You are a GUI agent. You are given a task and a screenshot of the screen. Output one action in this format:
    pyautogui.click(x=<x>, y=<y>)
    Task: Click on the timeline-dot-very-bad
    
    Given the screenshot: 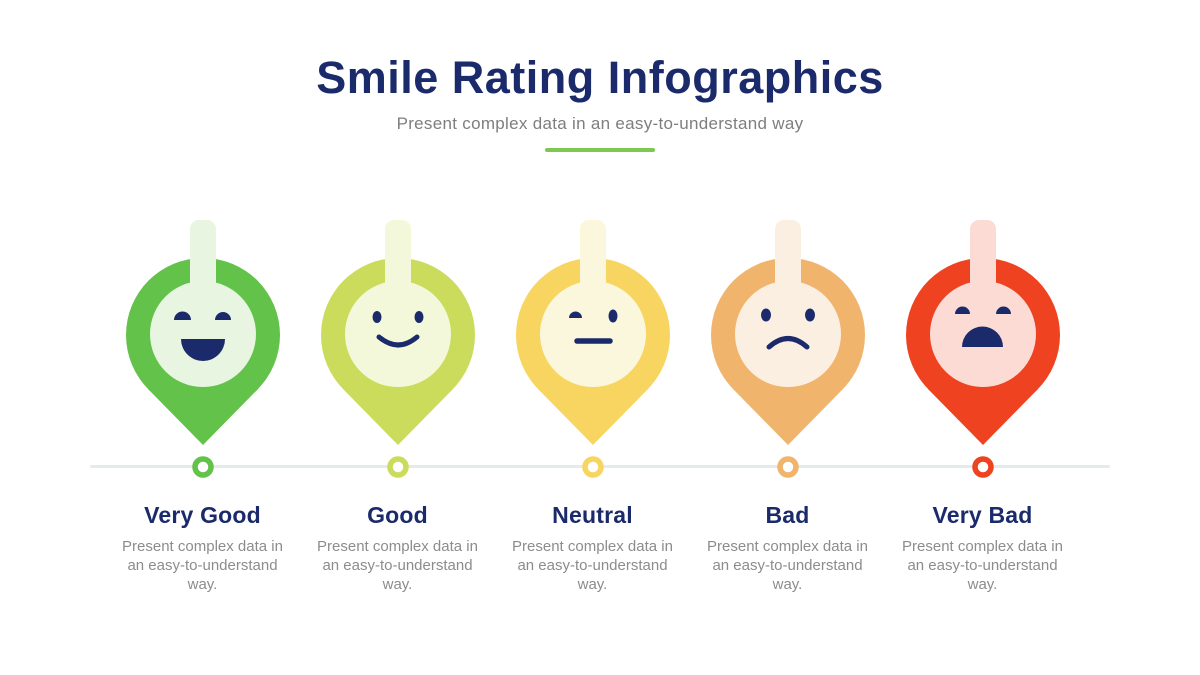 What is the action you would take?
    pyautogui.click(x=982, y=467)
    